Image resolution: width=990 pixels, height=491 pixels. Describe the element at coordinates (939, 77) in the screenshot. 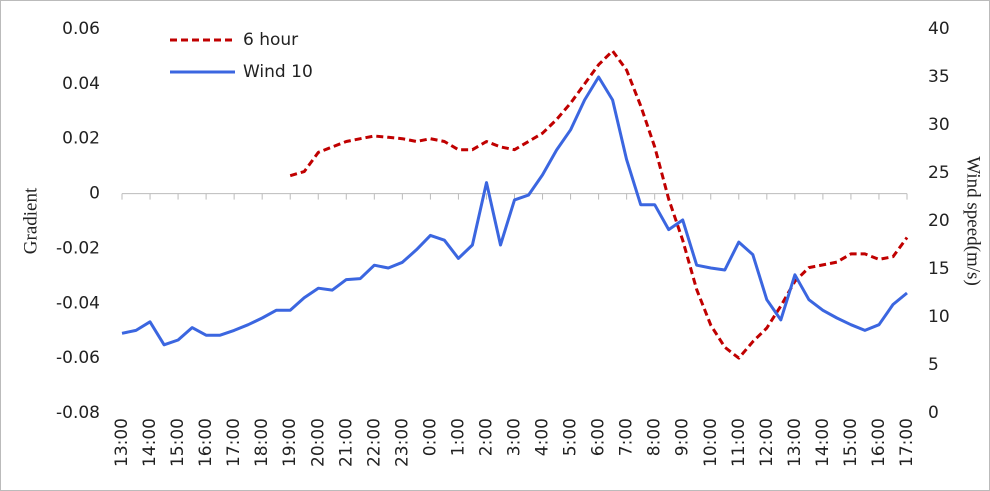

I see `y2-tick-label: 35` at that location.